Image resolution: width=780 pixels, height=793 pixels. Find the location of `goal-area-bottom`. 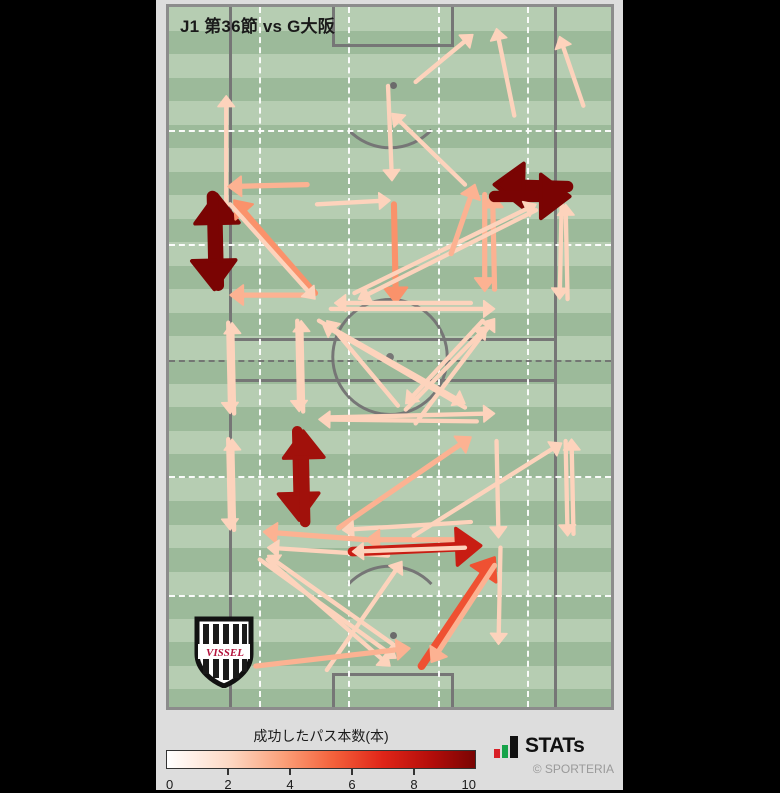

goal-area-bottom is located at coordinates (393, 690).